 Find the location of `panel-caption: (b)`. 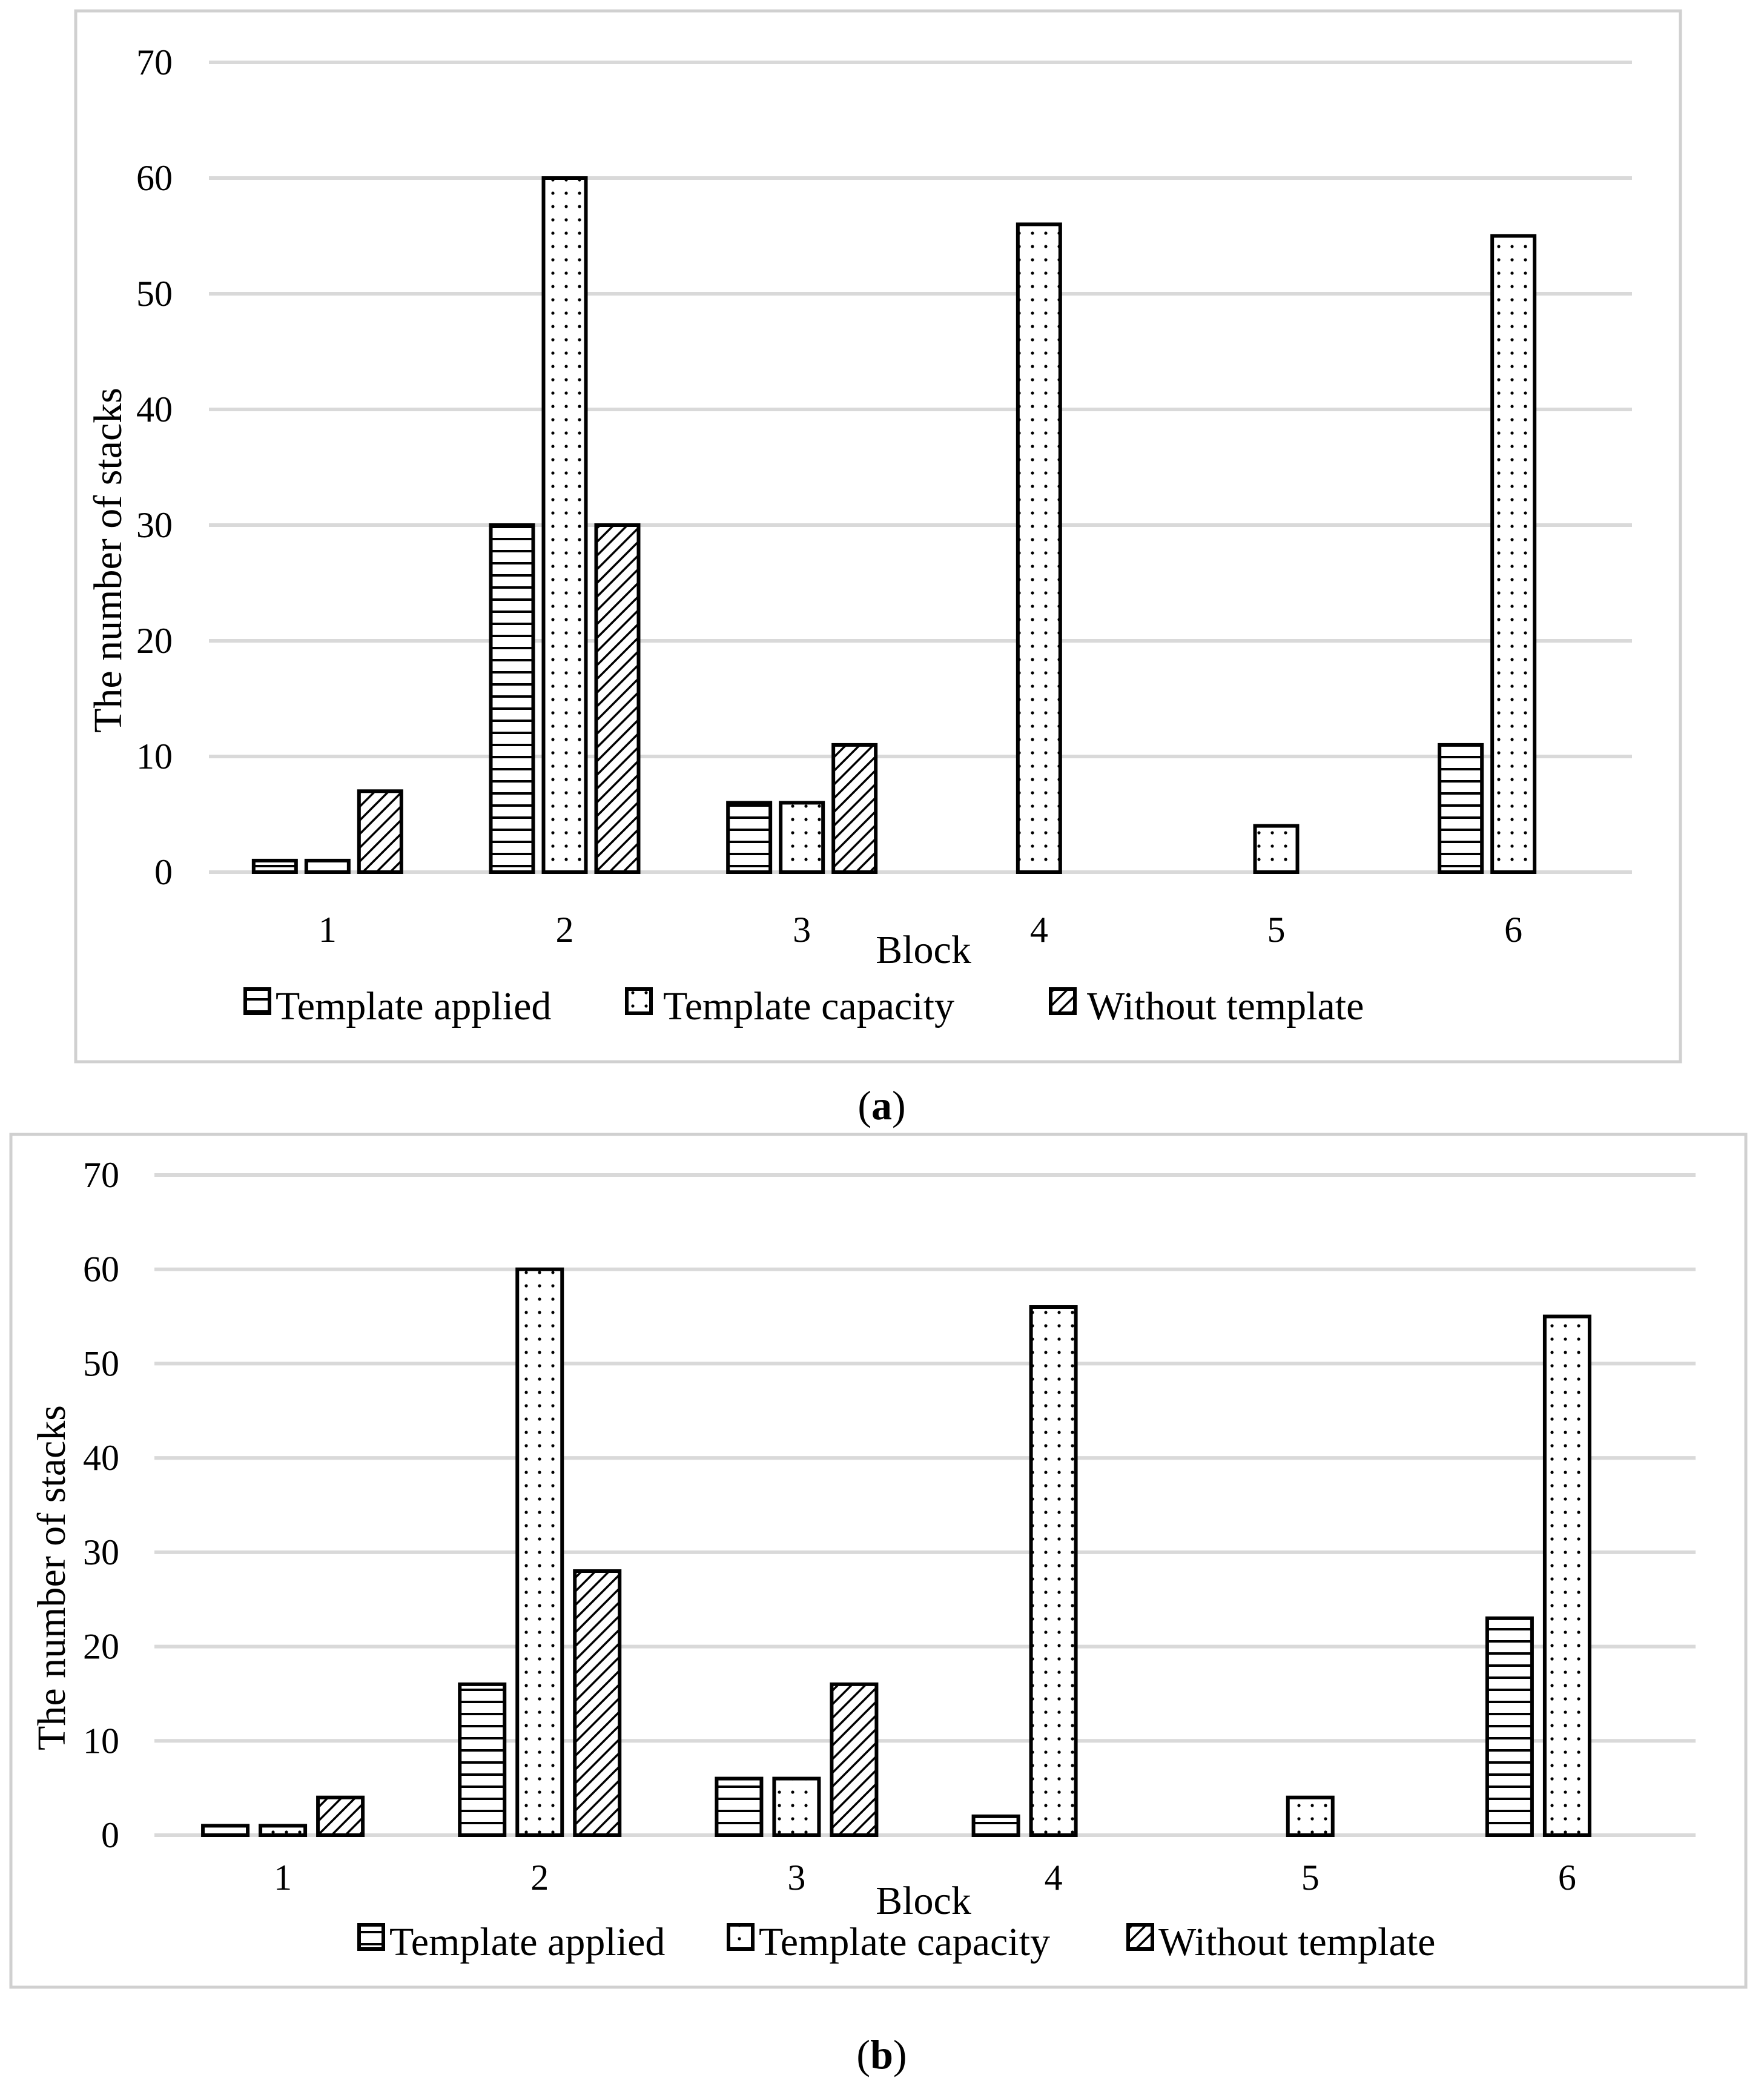

panel-caption: (b) is located at coordinates (881, 2054).